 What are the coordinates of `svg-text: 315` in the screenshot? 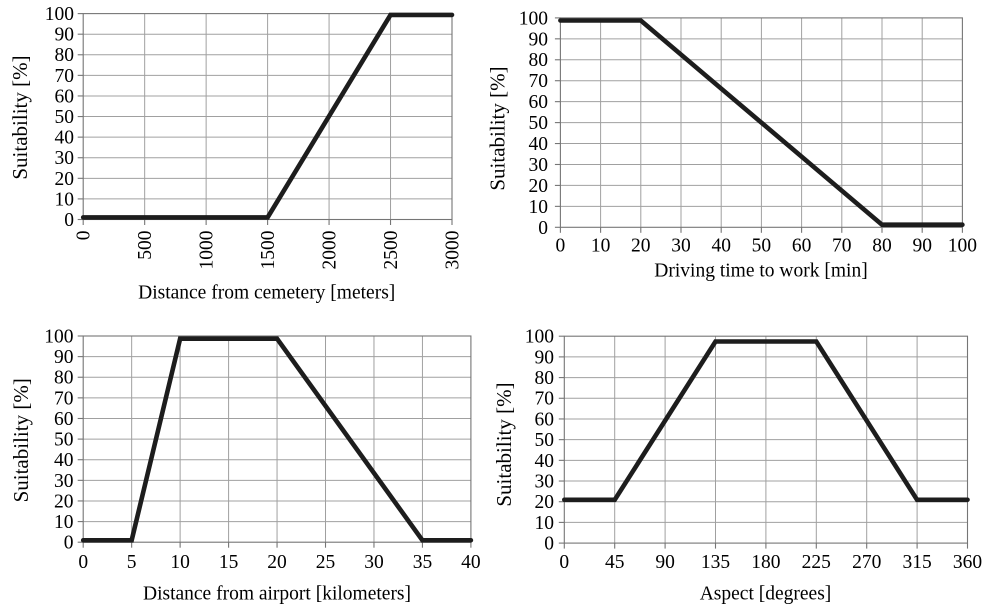 It's located at (916, 562).